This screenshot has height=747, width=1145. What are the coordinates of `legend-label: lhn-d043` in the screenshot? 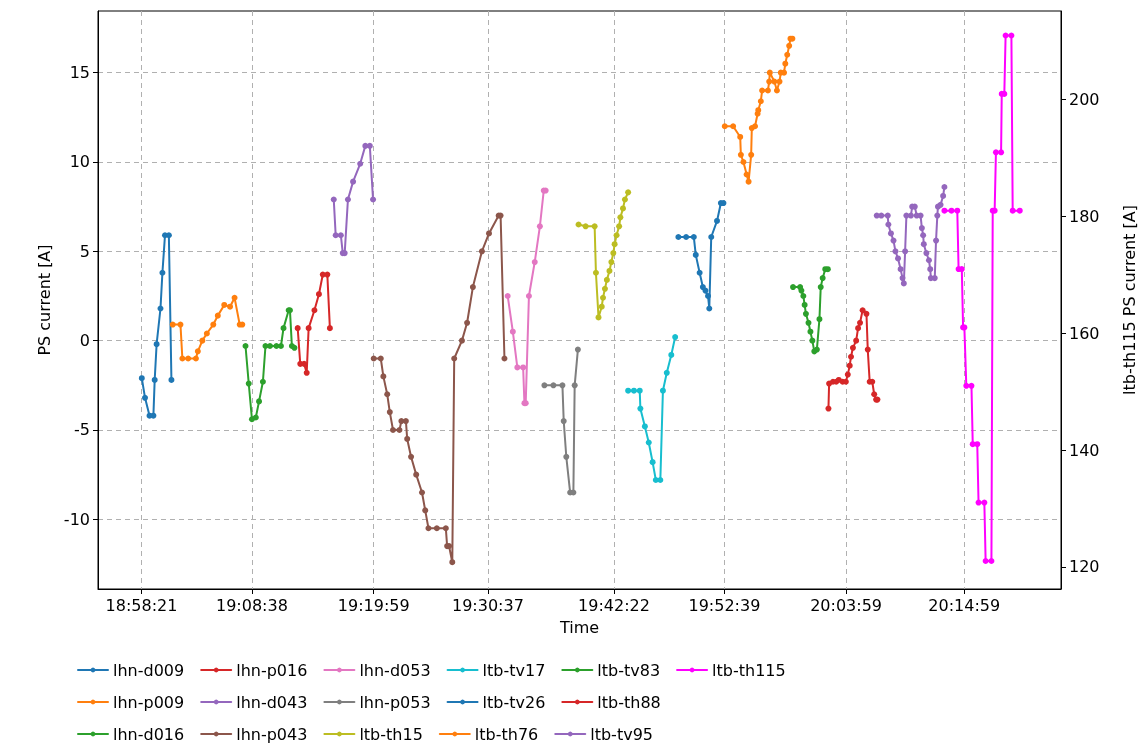 It's located at (272, 702).